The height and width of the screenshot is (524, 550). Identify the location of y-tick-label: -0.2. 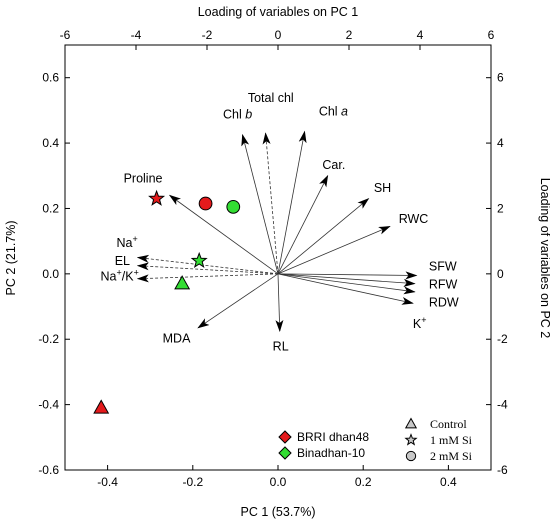
(48, 339).